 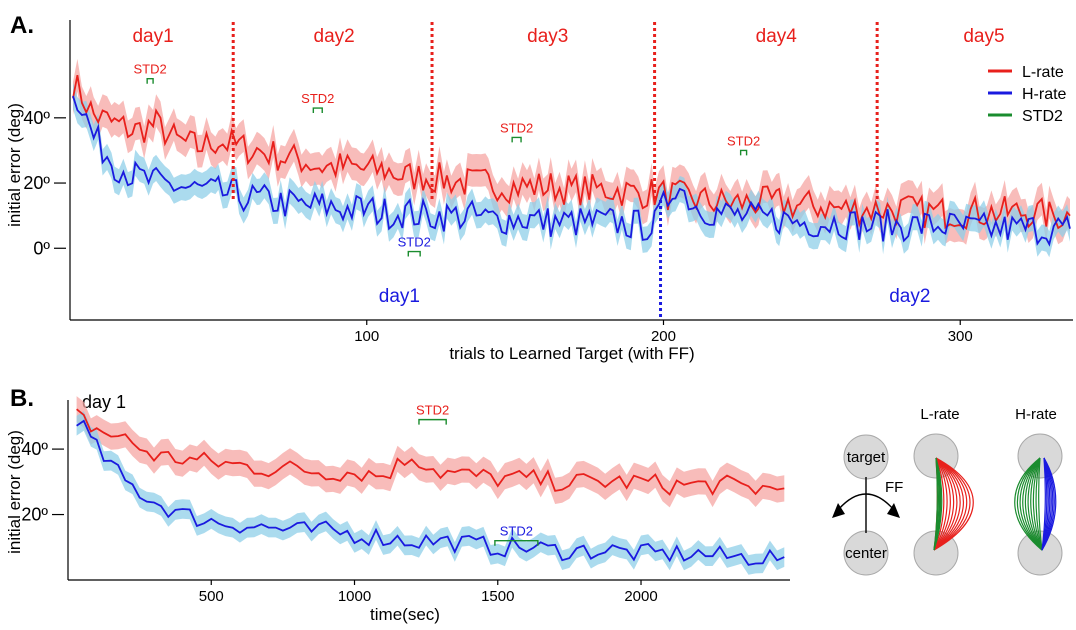 I want to click on series-line-l-rate, so click(x=430, y=452).